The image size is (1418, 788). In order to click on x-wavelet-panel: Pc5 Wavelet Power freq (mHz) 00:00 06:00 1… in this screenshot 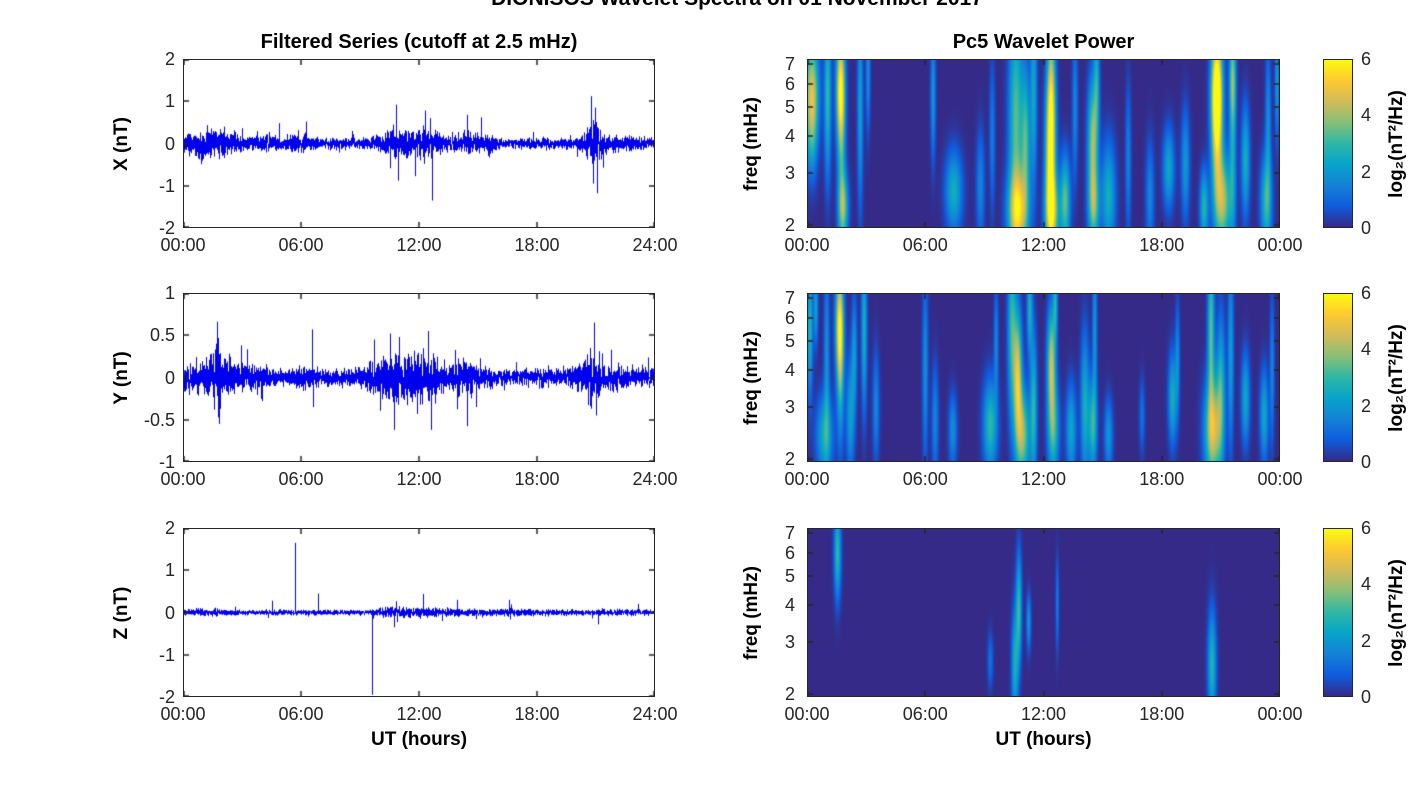, I will do `click(1022, 142)`.